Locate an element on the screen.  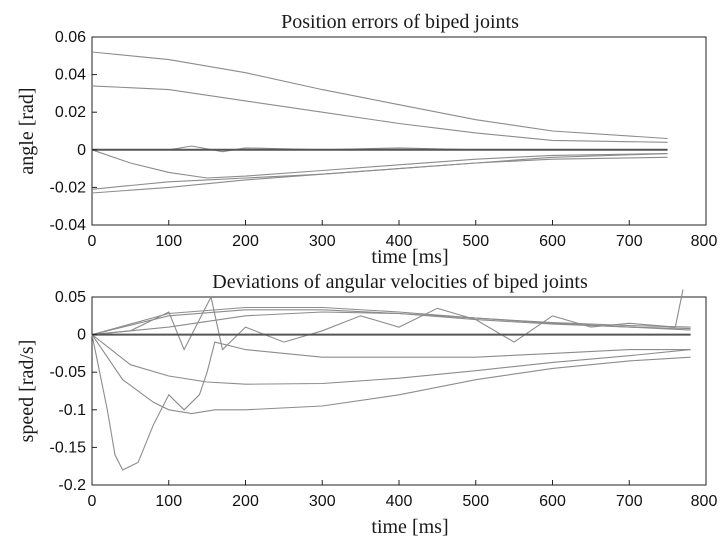
y-tick-labels: 0.05 0 -0.05 -0.1 -0.15 -0.2 is located at coordinates (73, 391).